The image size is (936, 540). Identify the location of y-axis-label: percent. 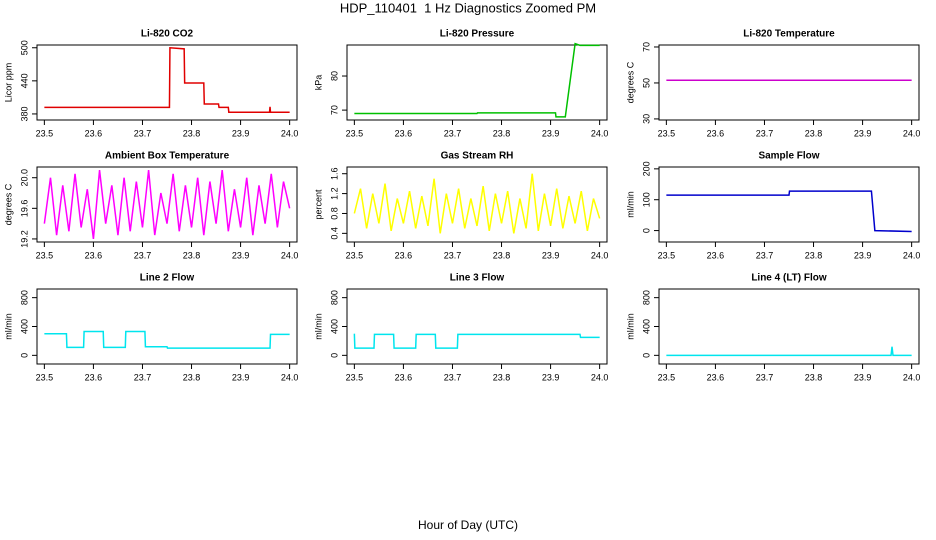
(318, 204).